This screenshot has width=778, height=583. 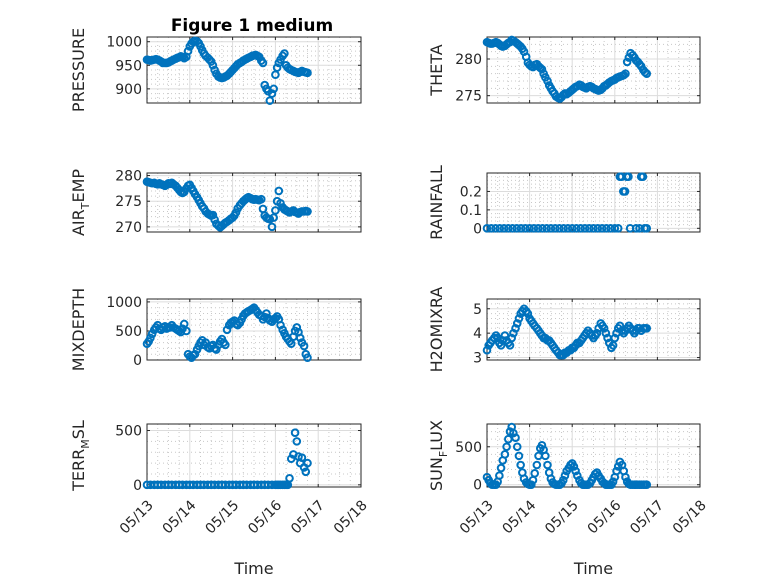 I want to click on axes-6: 3 4 5 H2OMIXRA, so click(x=564, y=330).